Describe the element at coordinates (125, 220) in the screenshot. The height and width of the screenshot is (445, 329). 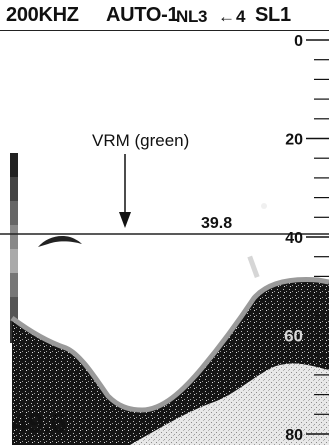
I see `vrm-pointer-arrow-icon` at that location.